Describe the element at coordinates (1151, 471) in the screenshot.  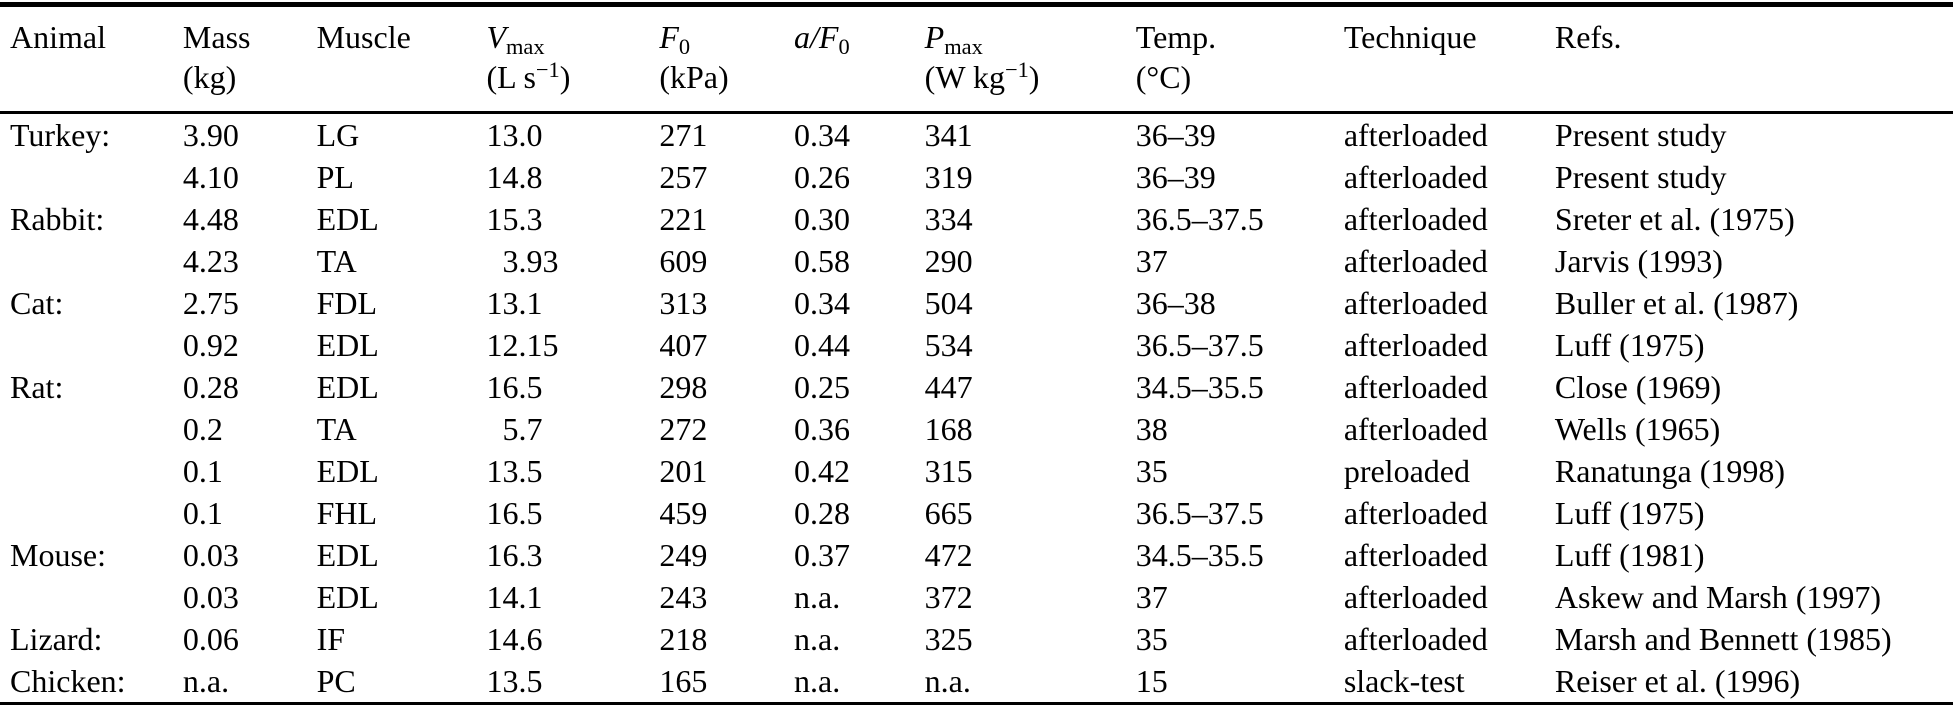
I see `cell-temp: 35` at that location.